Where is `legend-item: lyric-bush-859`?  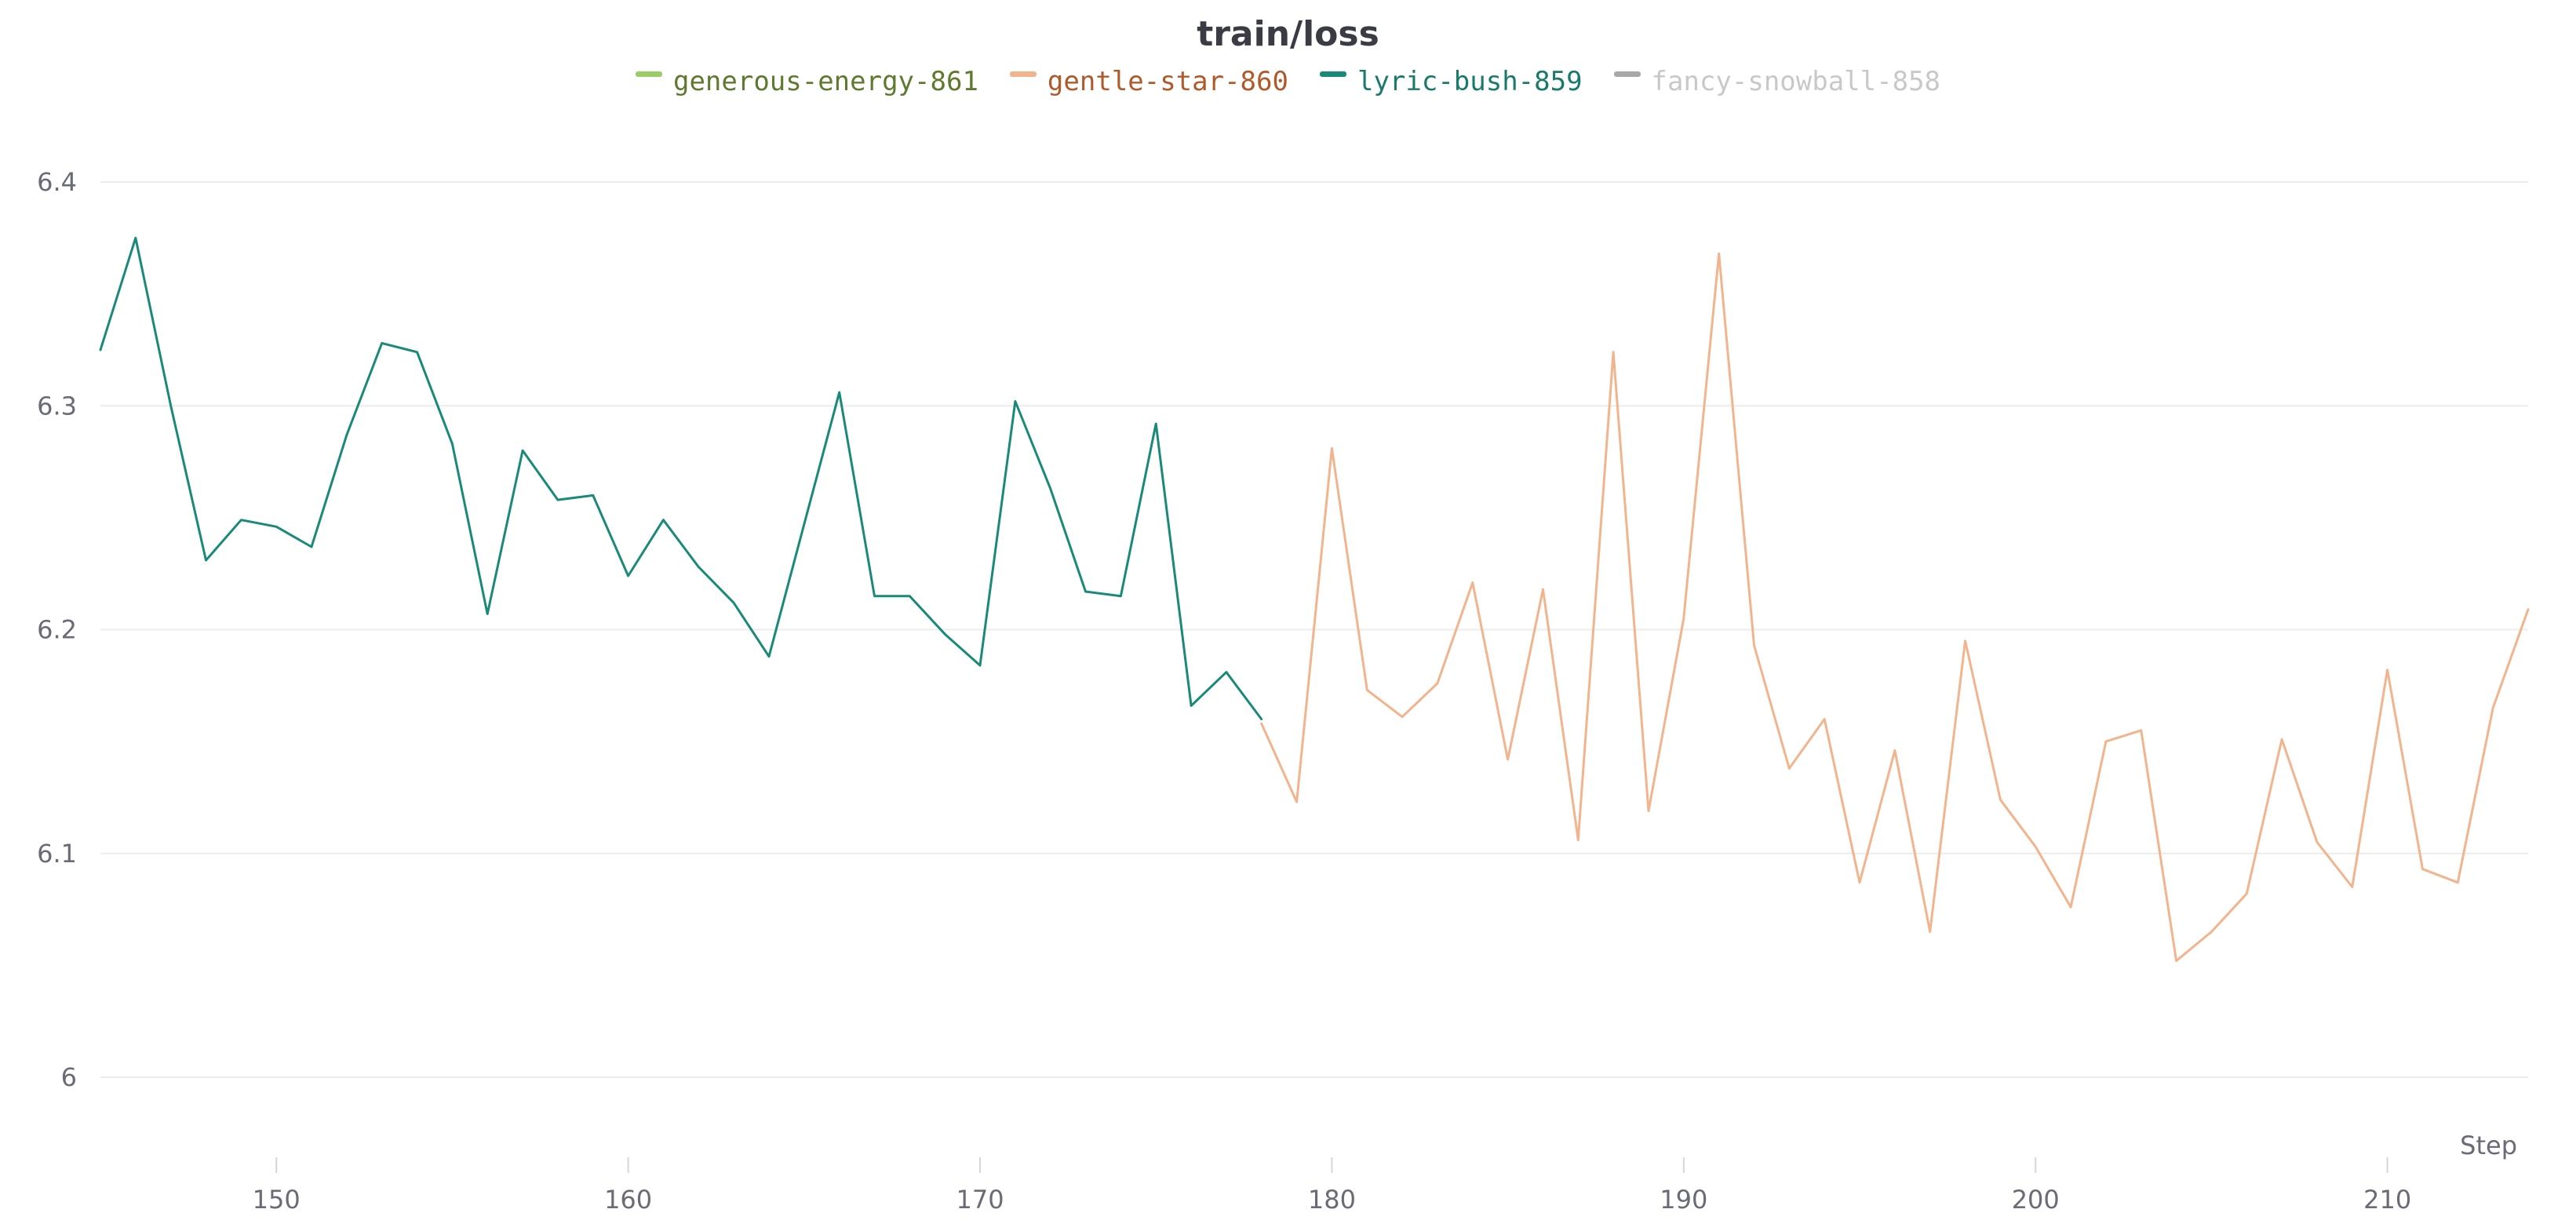
legend-item: lyric-bush-859 is located at coordinates (1451, 81).